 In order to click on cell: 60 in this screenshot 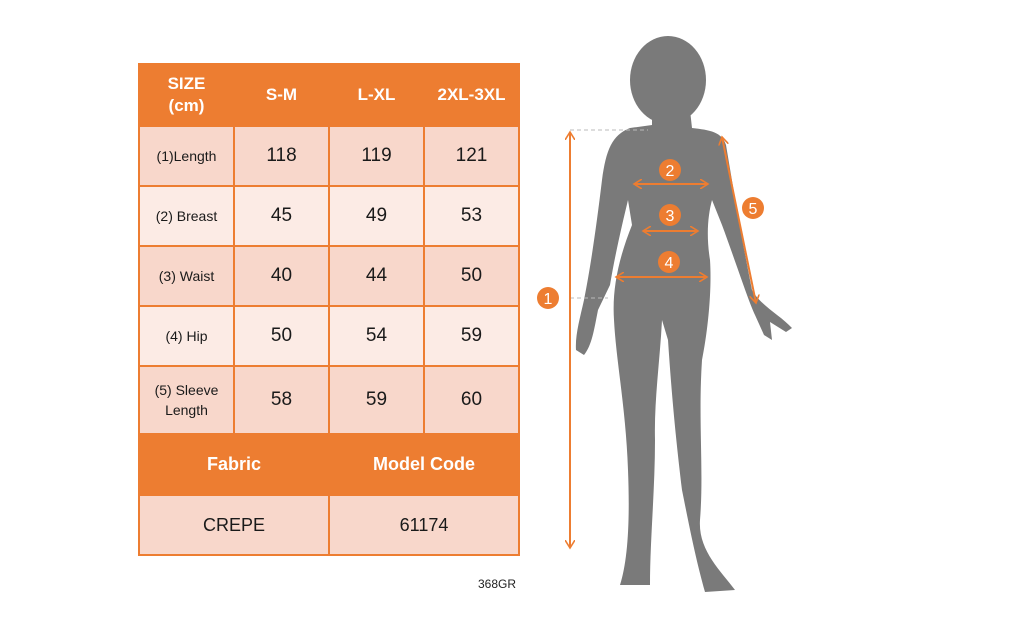, I will do `click(471, 400)`.